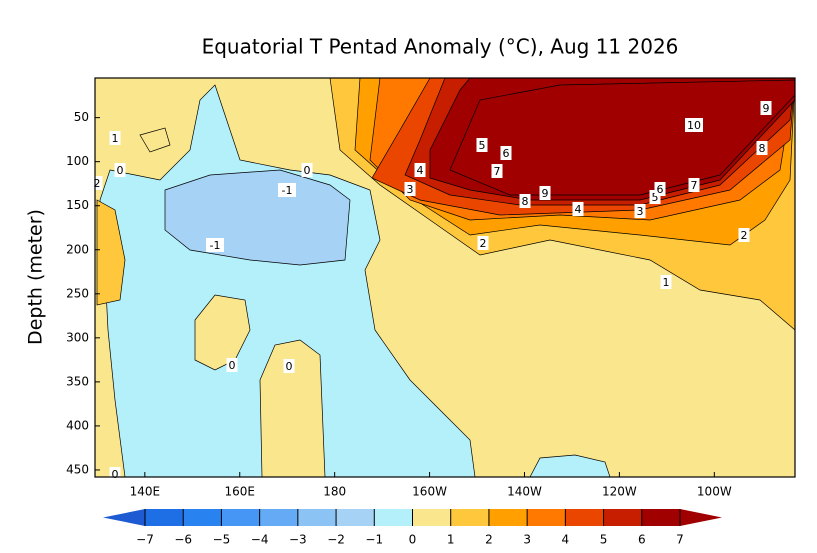 This screenshot has width=817, height=553. What do you see at coordinates (77, 161) in the screenshot?
I see `y-tick-label: 100` at bounding box center [77, 161].